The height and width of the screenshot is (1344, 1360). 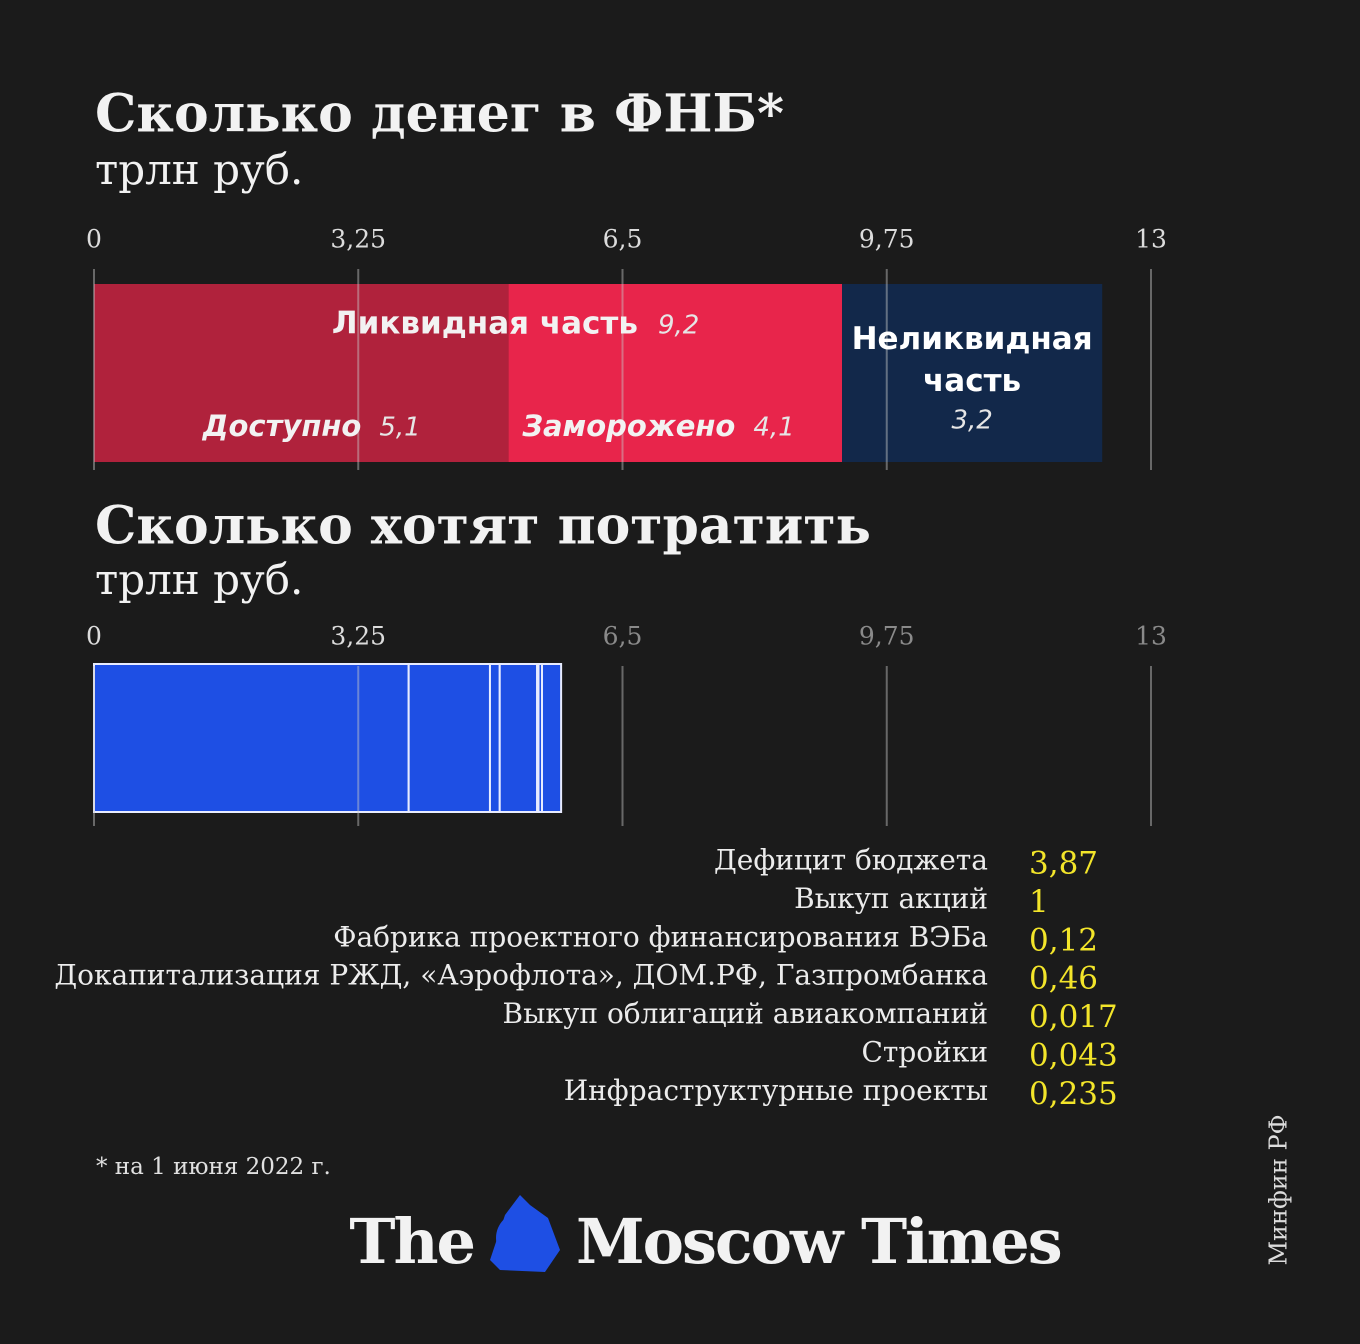 What do you see at coordinates (1073, 1094) in the screenshot?
I see `legend-value: 0,235` at bounding box center [1073, 1094].